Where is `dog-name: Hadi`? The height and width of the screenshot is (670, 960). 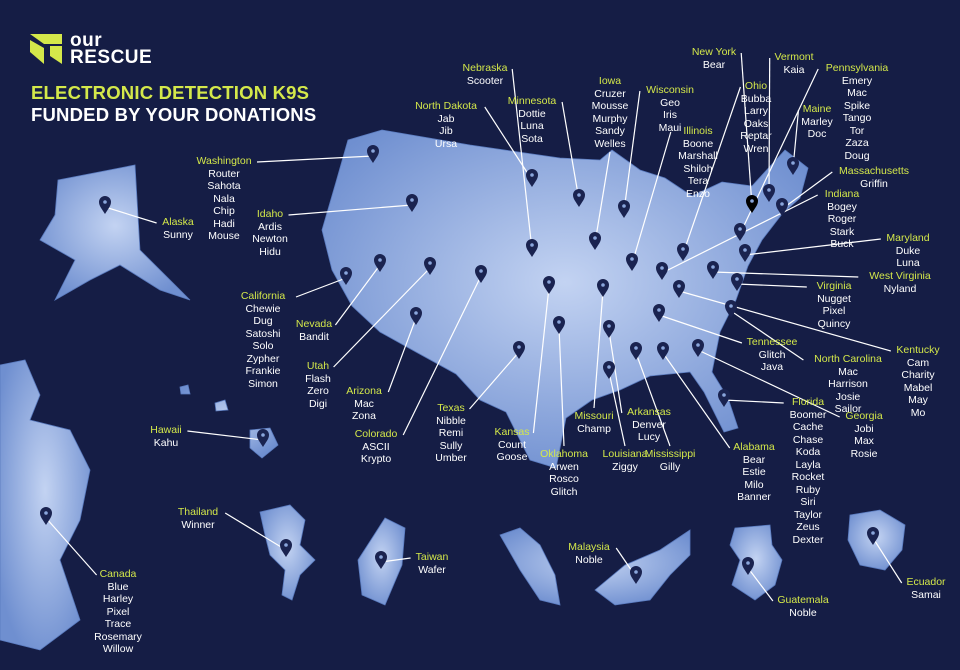
dog-name: Hadi is located at coordinates (224, 223).